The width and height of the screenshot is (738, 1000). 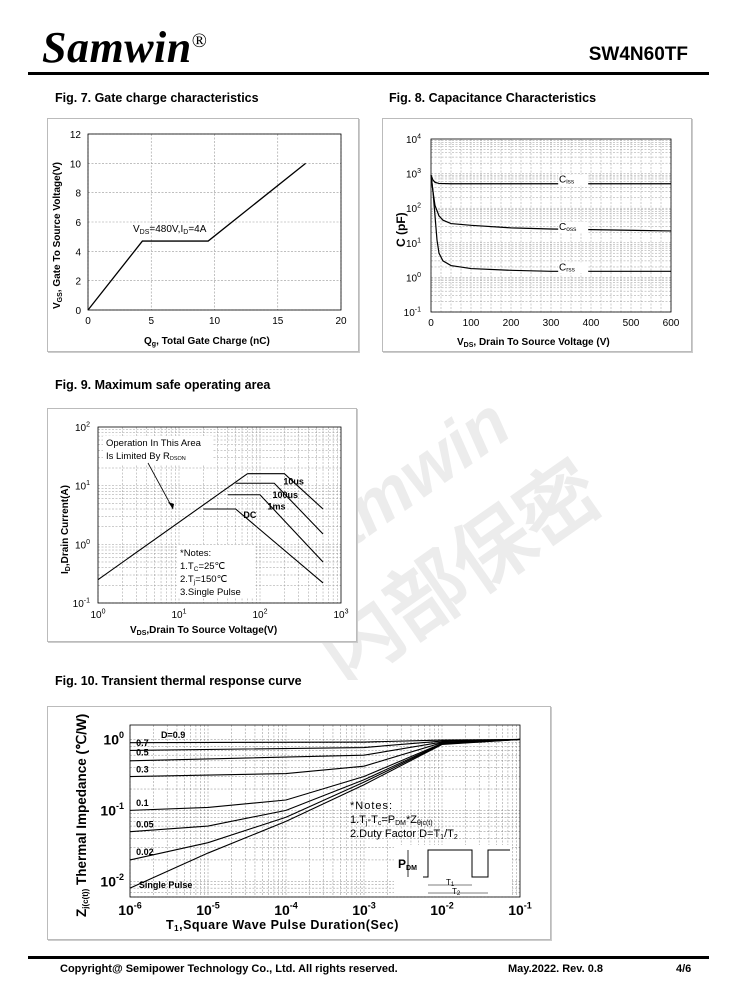 I want to click on fig7-xlabel: Qg, Total Gate Charge (nC), so click(x=207, y=342).